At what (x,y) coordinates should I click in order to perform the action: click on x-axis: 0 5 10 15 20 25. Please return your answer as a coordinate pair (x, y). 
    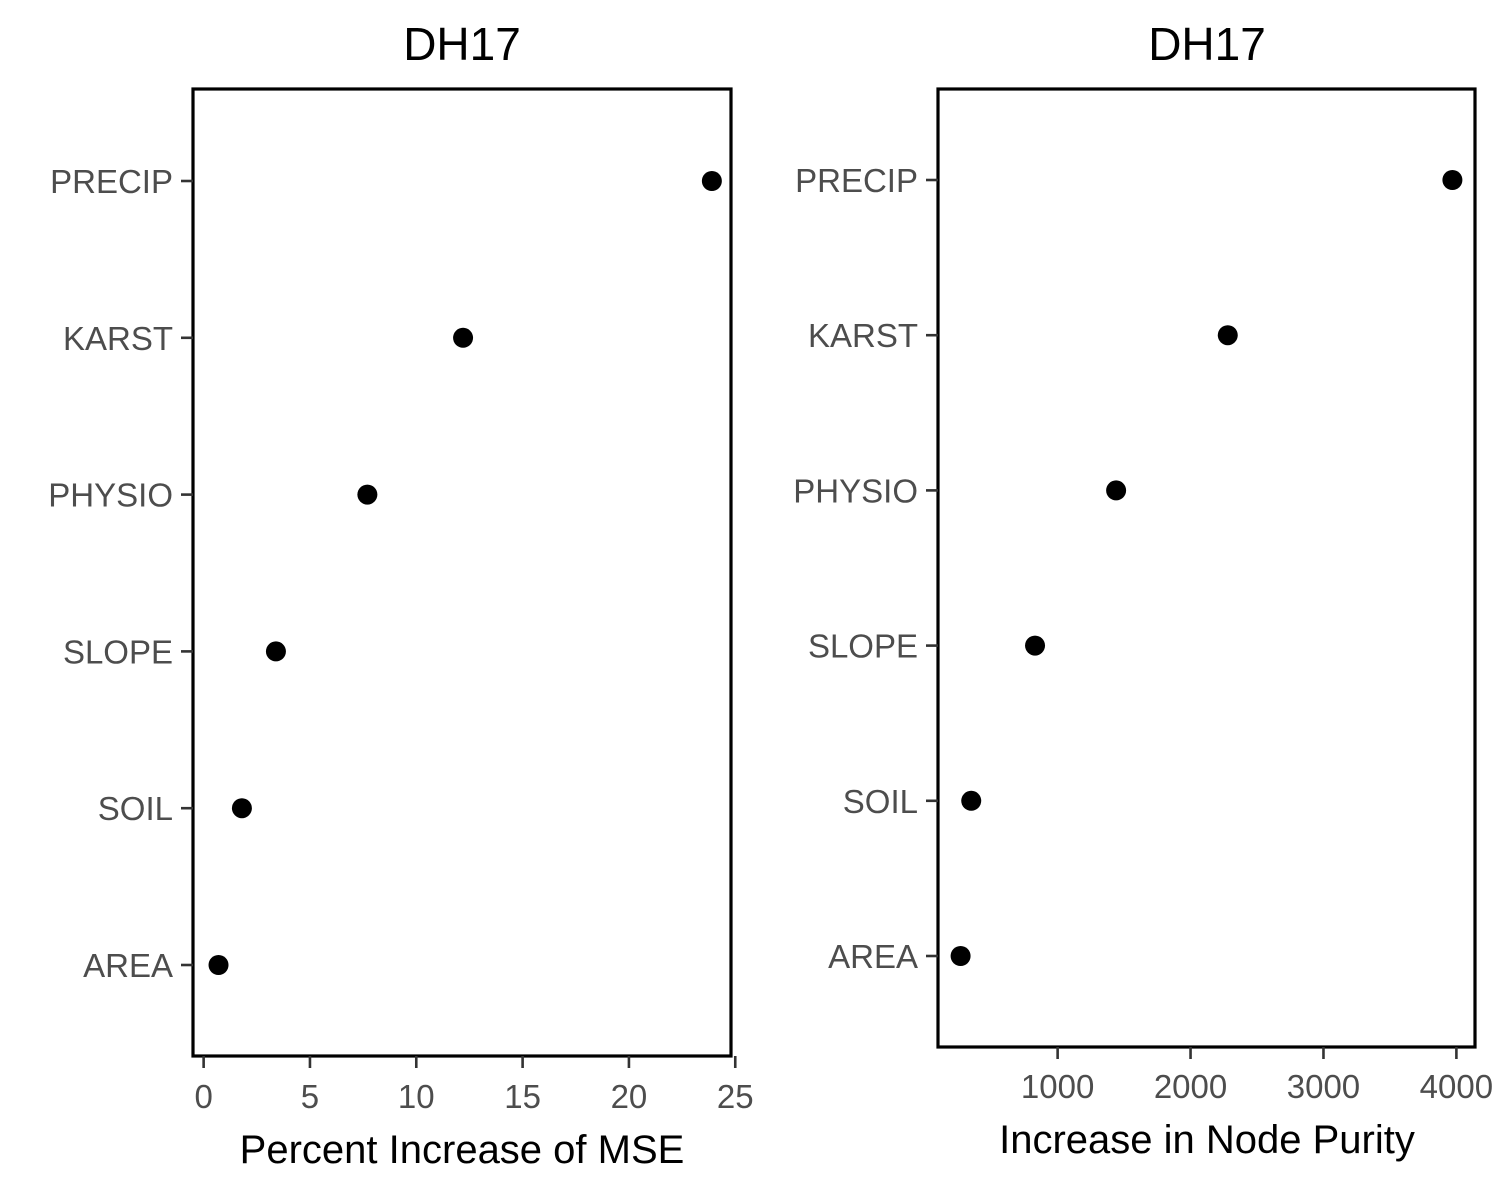
    Looking at the image, I should click on (474, 1085).